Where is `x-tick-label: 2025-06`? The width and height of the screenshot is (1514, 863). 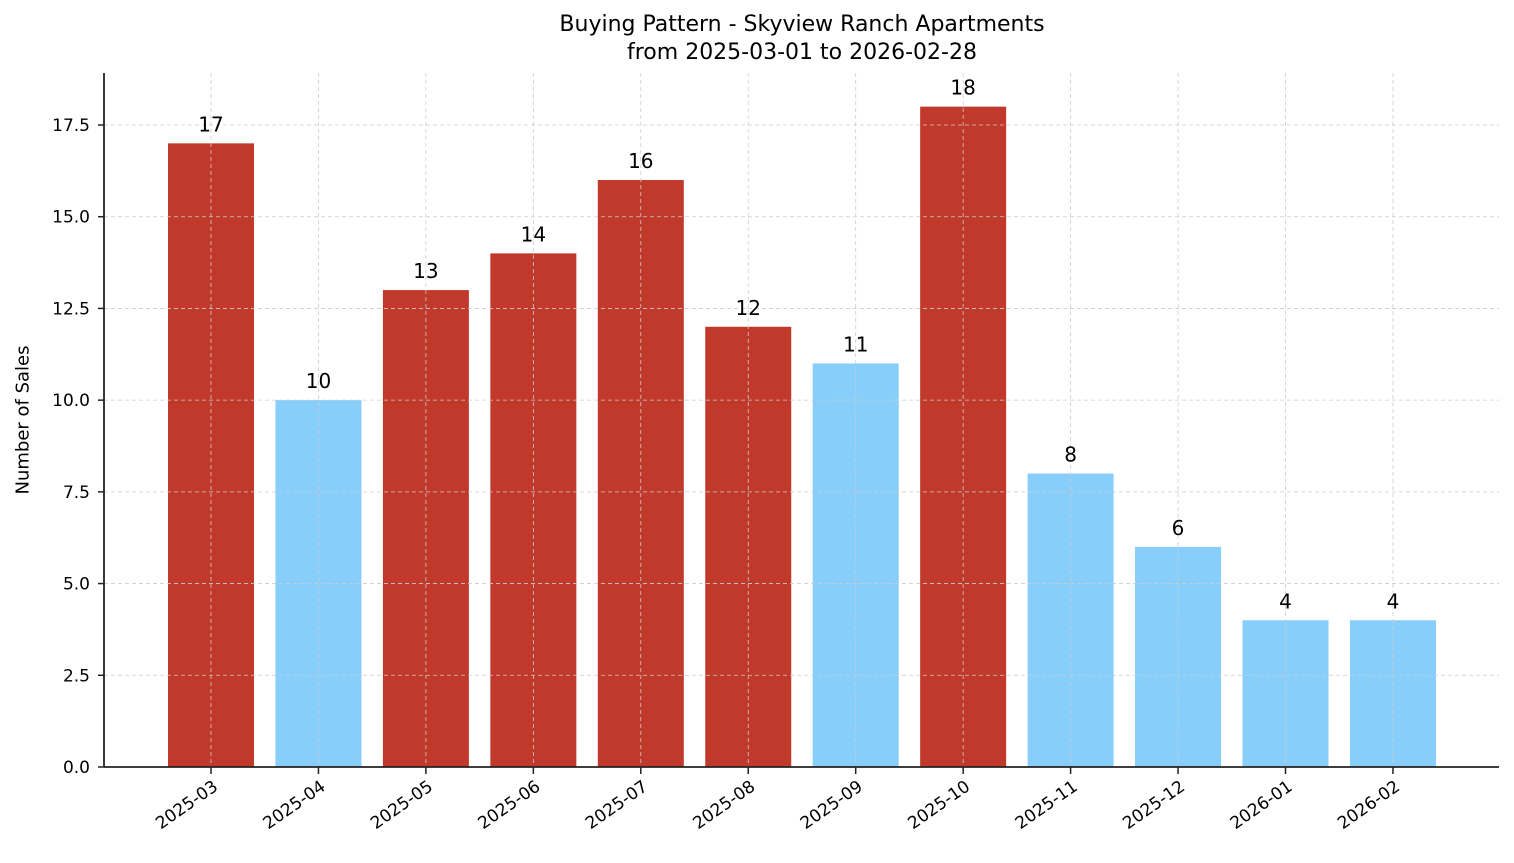 x-tick-label: 2025-06 is located at coordinates (510, 805).